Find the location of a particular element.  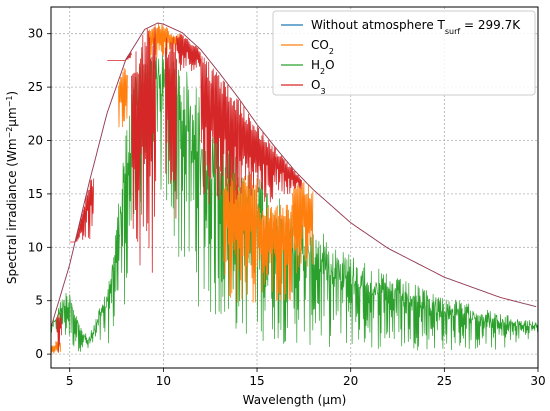

y-axis-label: Spectral irradiance (Wm−2µm−1) is located at coordinates (12, 187).